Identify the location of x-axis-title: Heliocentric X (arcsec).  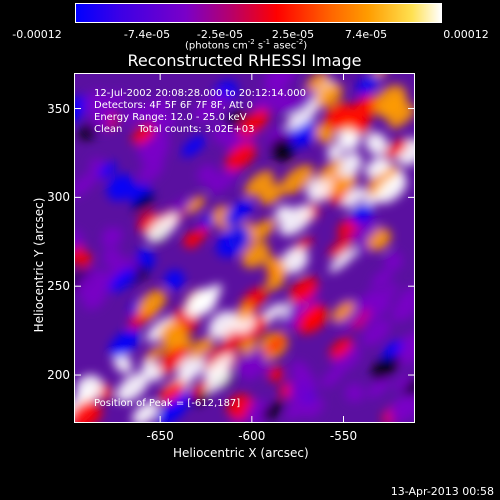
(241, 453).